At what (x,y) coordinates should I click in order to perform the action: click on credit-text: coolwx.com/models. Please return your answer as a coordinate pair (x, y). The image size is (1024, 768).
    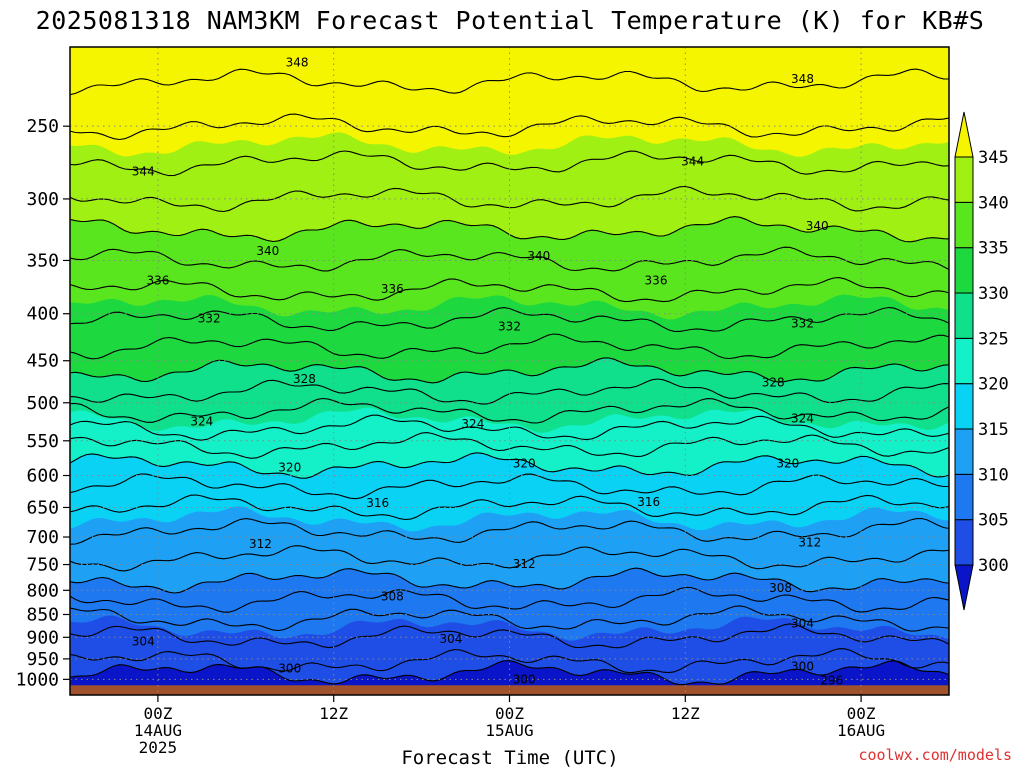
    Looking at the image, I should click on (935, 755).